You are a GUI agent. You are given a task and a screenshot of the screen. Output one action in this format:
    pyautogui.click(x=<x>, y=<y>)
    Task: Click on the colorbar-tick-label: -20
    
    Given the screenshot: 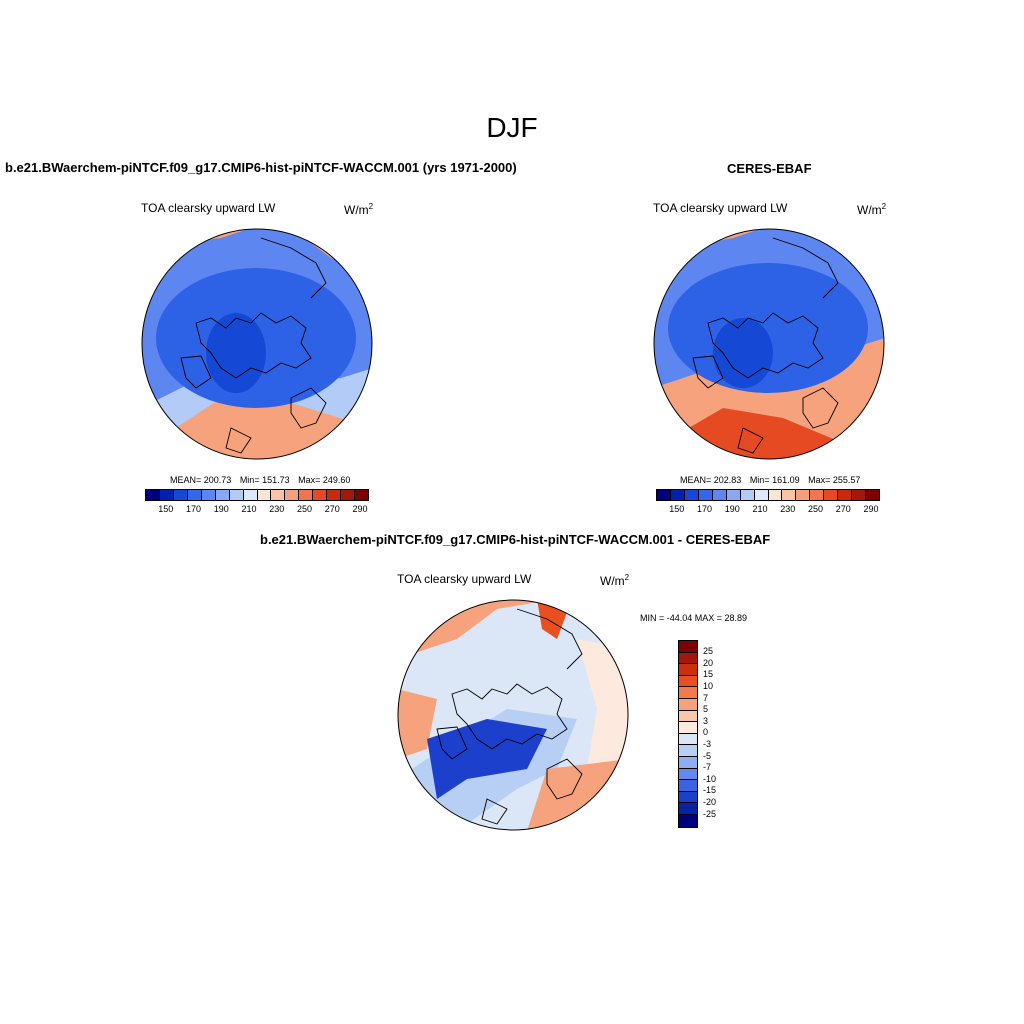 What is the action you would take?
    pyautogui.click(x=710, y=801)
    